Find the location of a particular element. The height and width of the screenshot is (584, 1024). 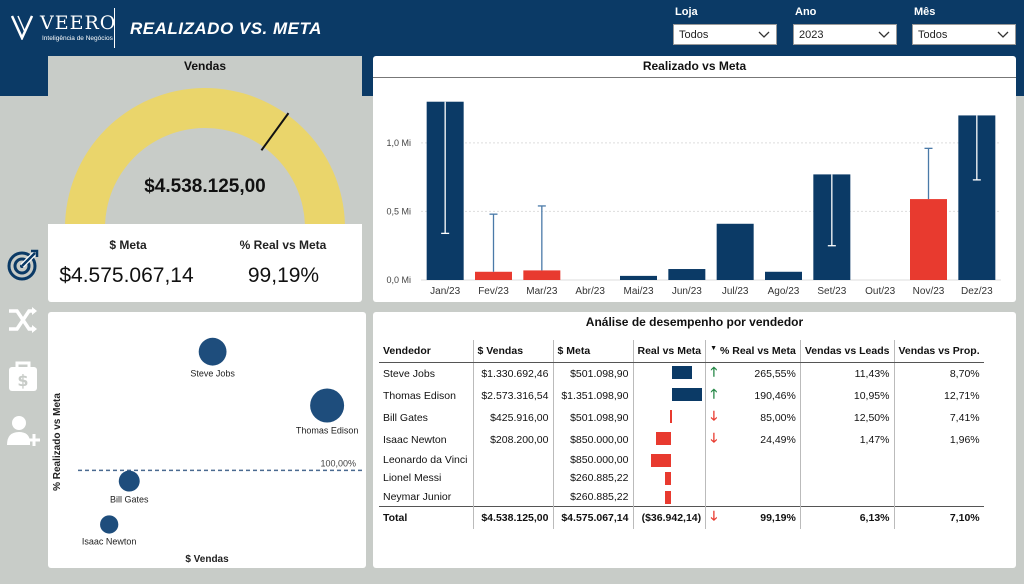

veero-logo: VEERO Inteligência de Negócios is located at coordinates (62, 28).